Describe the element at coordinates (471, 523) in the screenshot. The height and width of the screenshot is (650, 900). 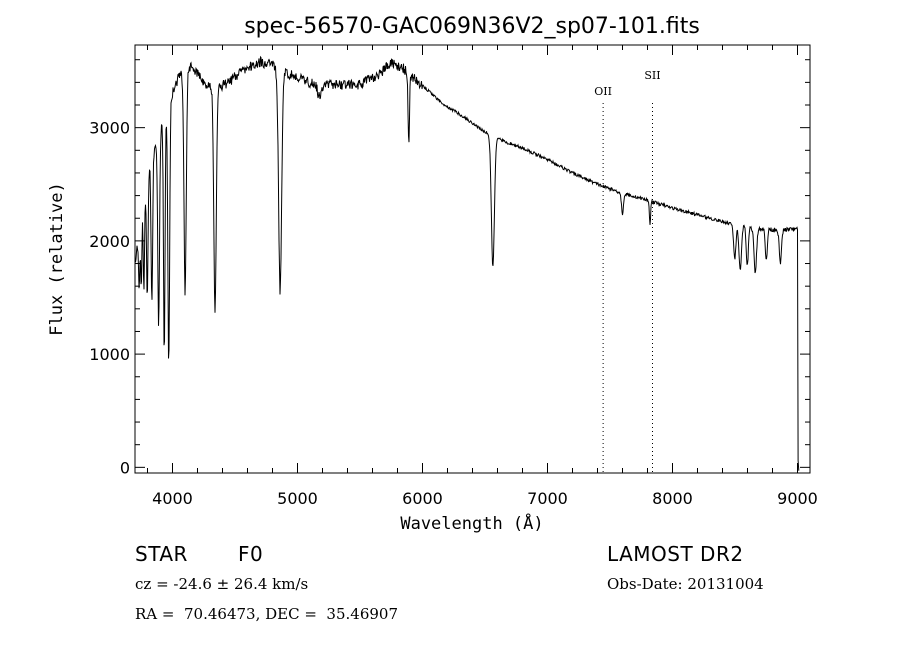
I see `x-axis-label: Wavelength (Å)` at that location.